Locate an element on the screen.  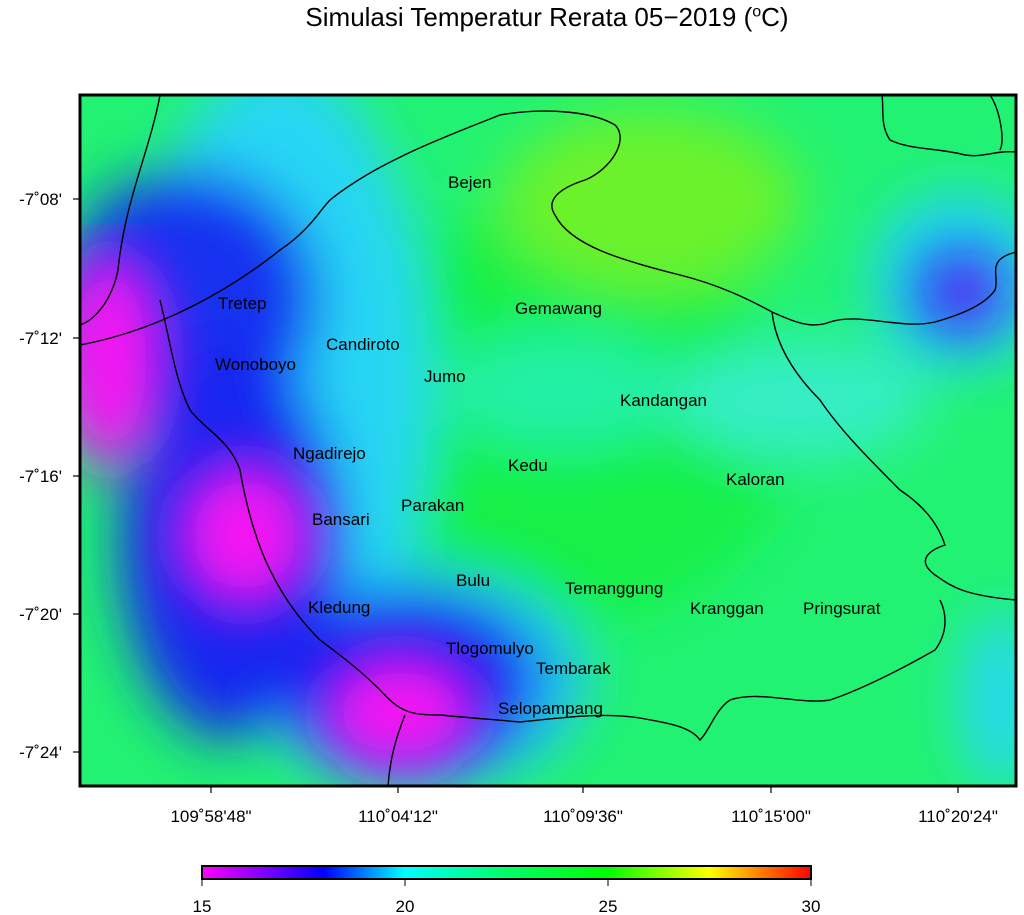
place-label-selopampang: Selopampang is located at coordinates (550, 708).